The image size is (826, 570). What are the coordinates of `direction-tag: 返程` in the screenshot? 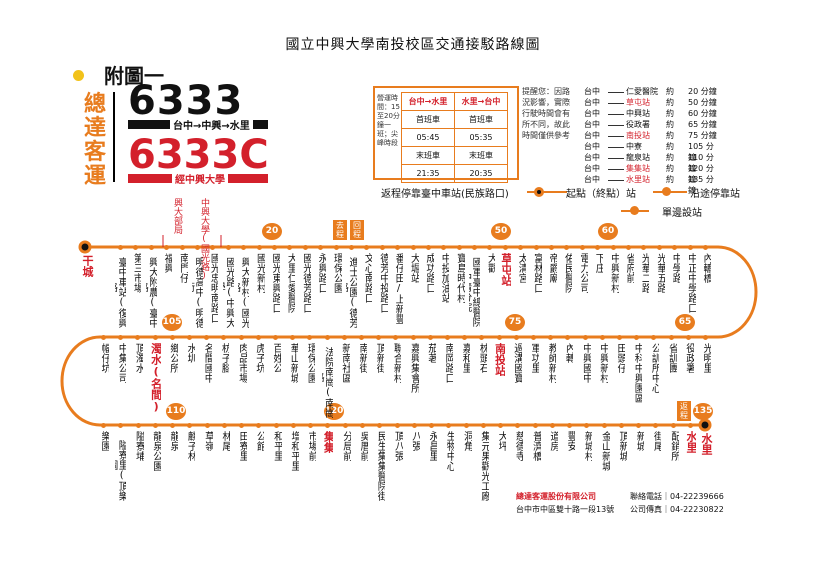 It's located at (684, 411).